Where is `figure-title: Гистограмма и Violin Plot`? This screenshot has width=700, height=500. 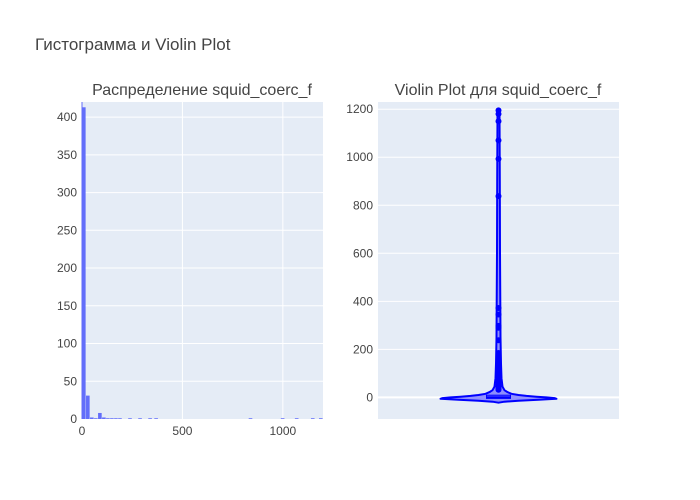
figure-title: Гистограмма и Violin Plot is located at coordinates (133, 44).